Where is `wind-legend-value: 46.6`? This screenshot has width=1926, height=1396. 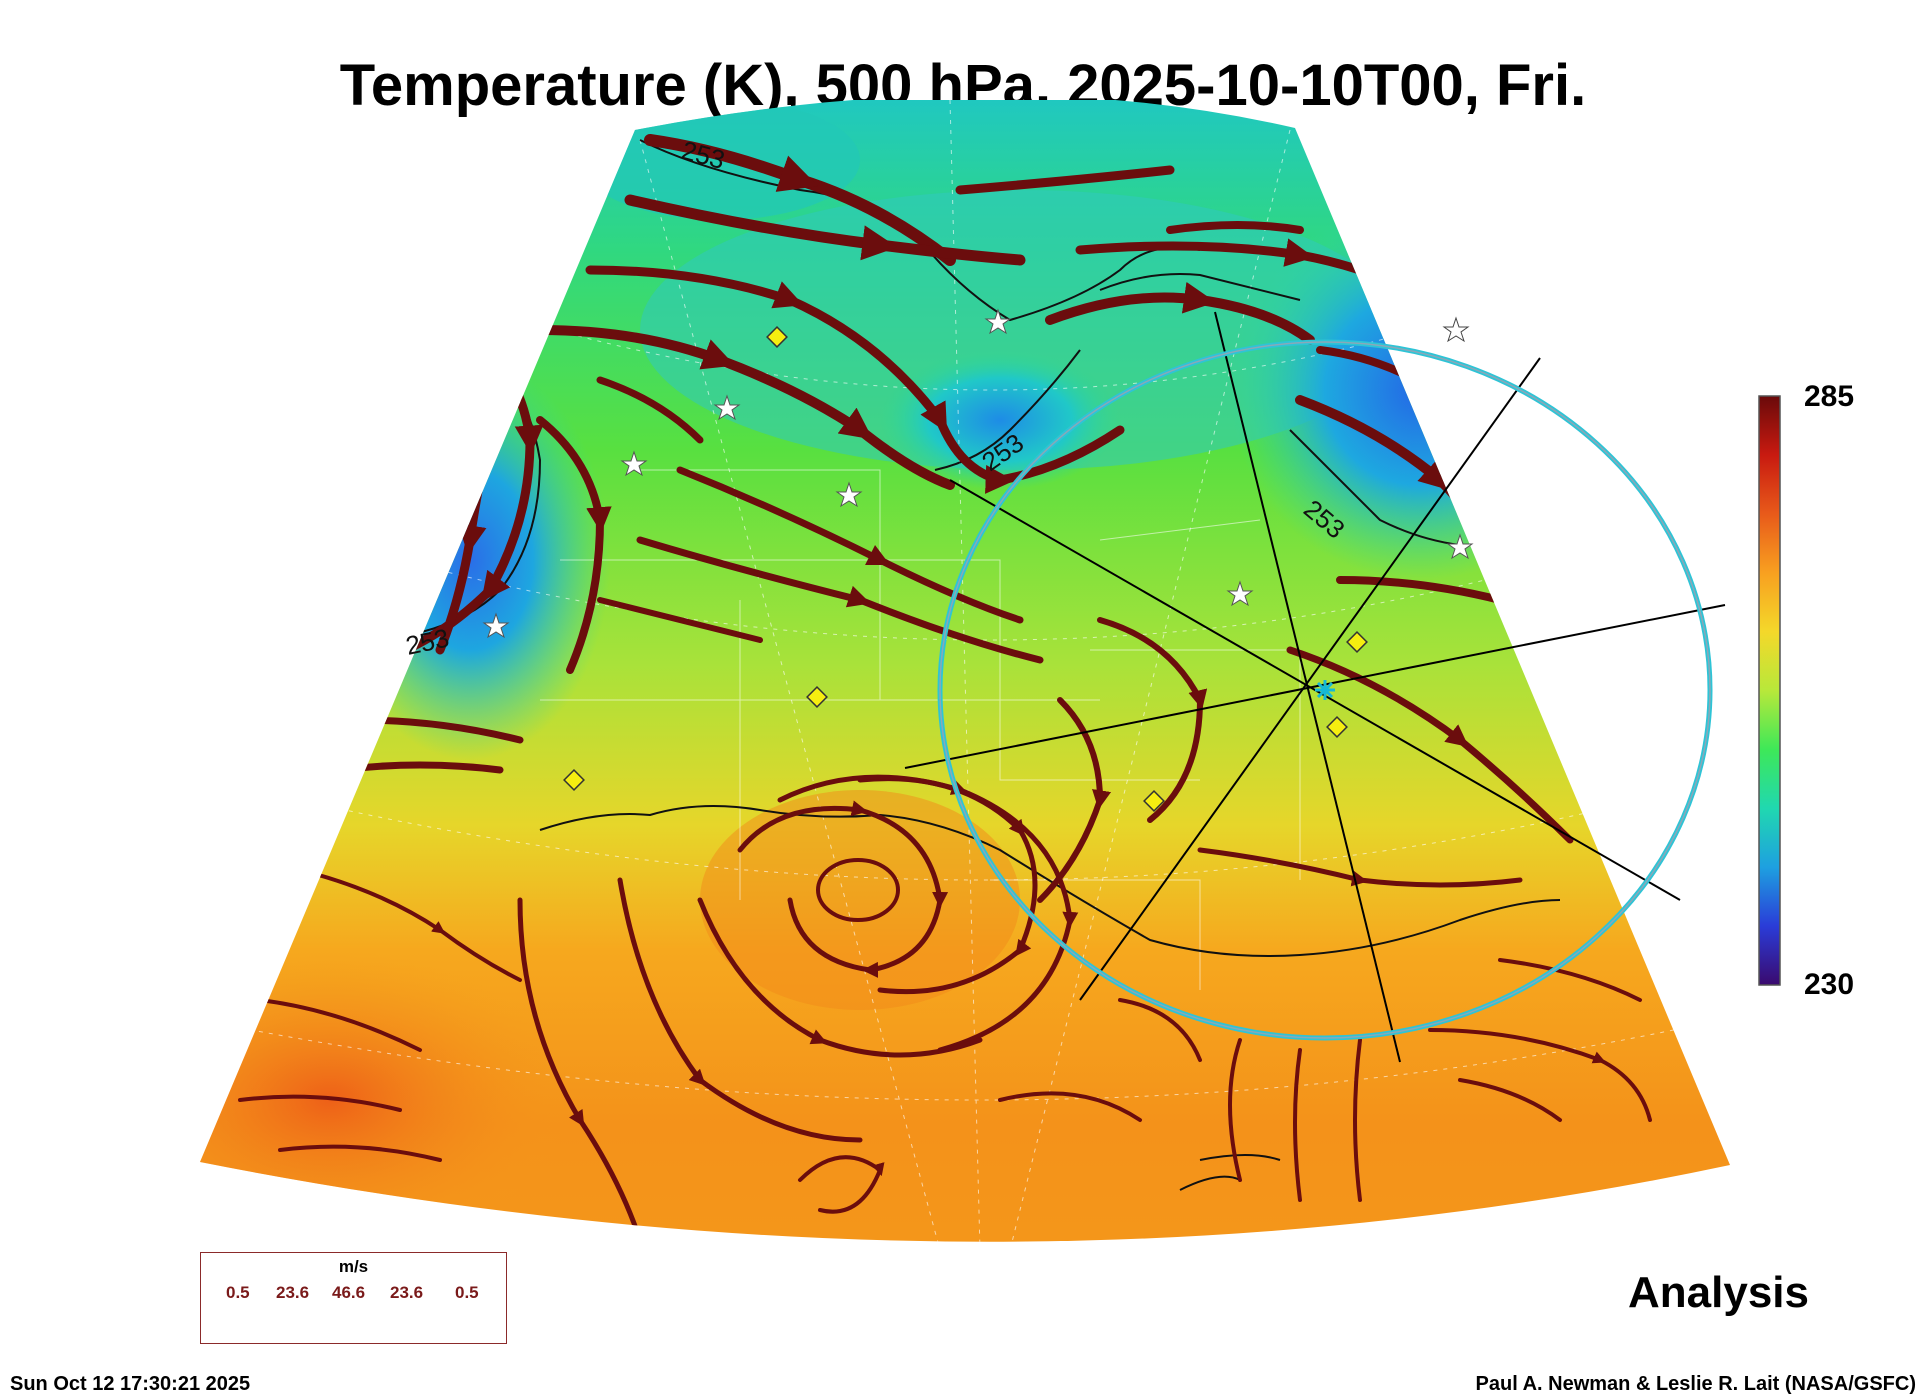
wind-legend-value: 46.6 is located at coordinates (349, 1292).